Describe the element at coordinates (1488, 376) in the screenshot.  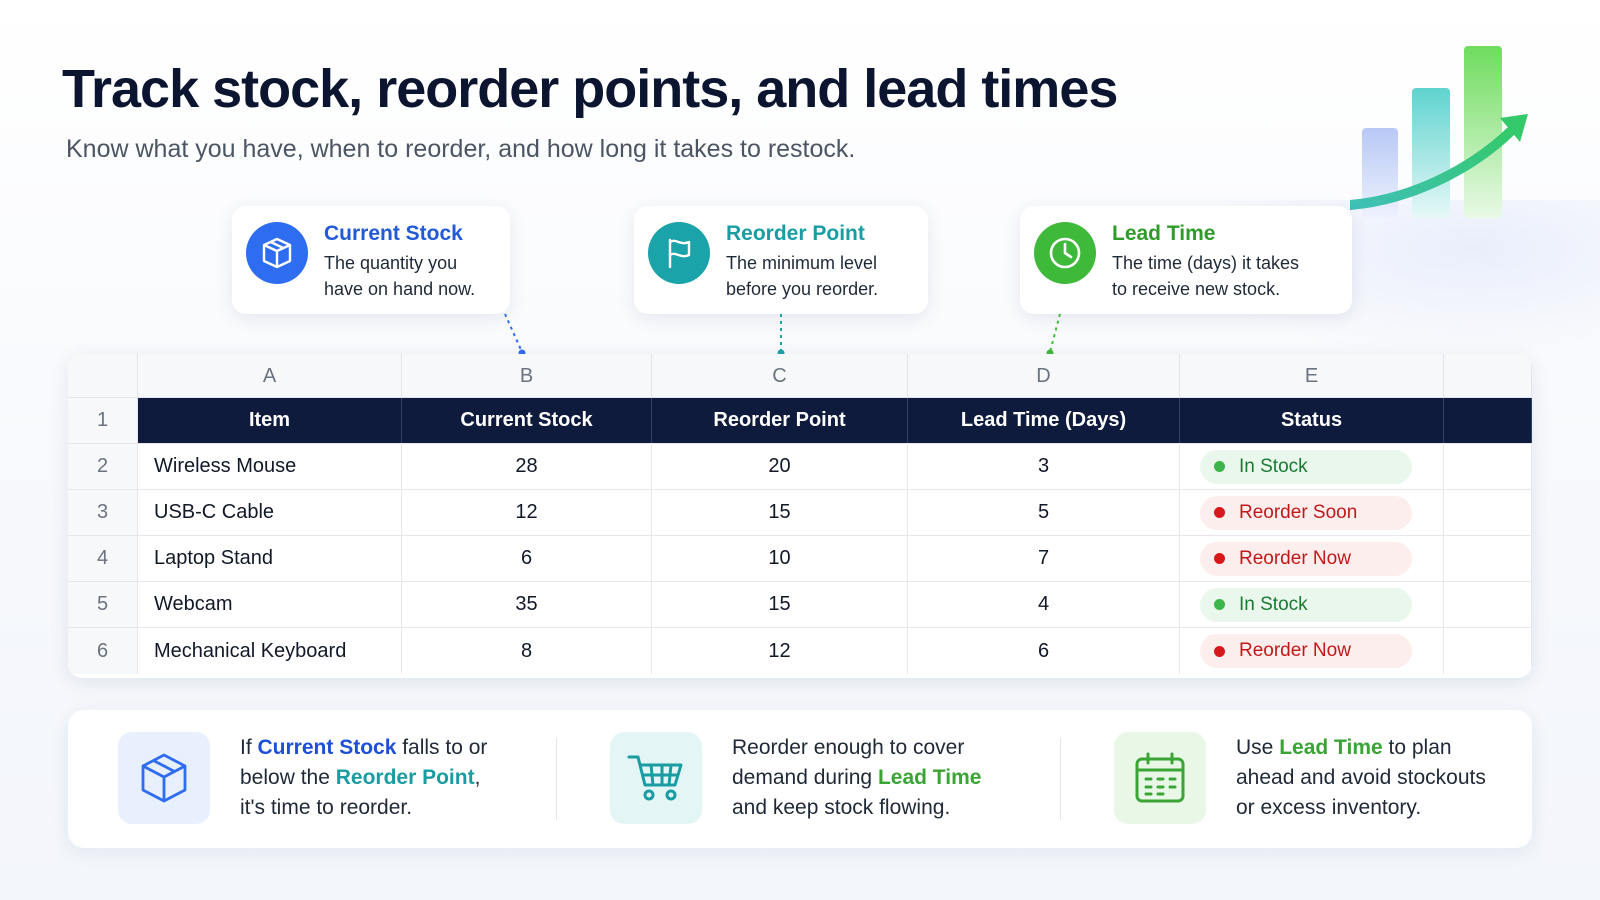
I see `column-header-f` at that location.